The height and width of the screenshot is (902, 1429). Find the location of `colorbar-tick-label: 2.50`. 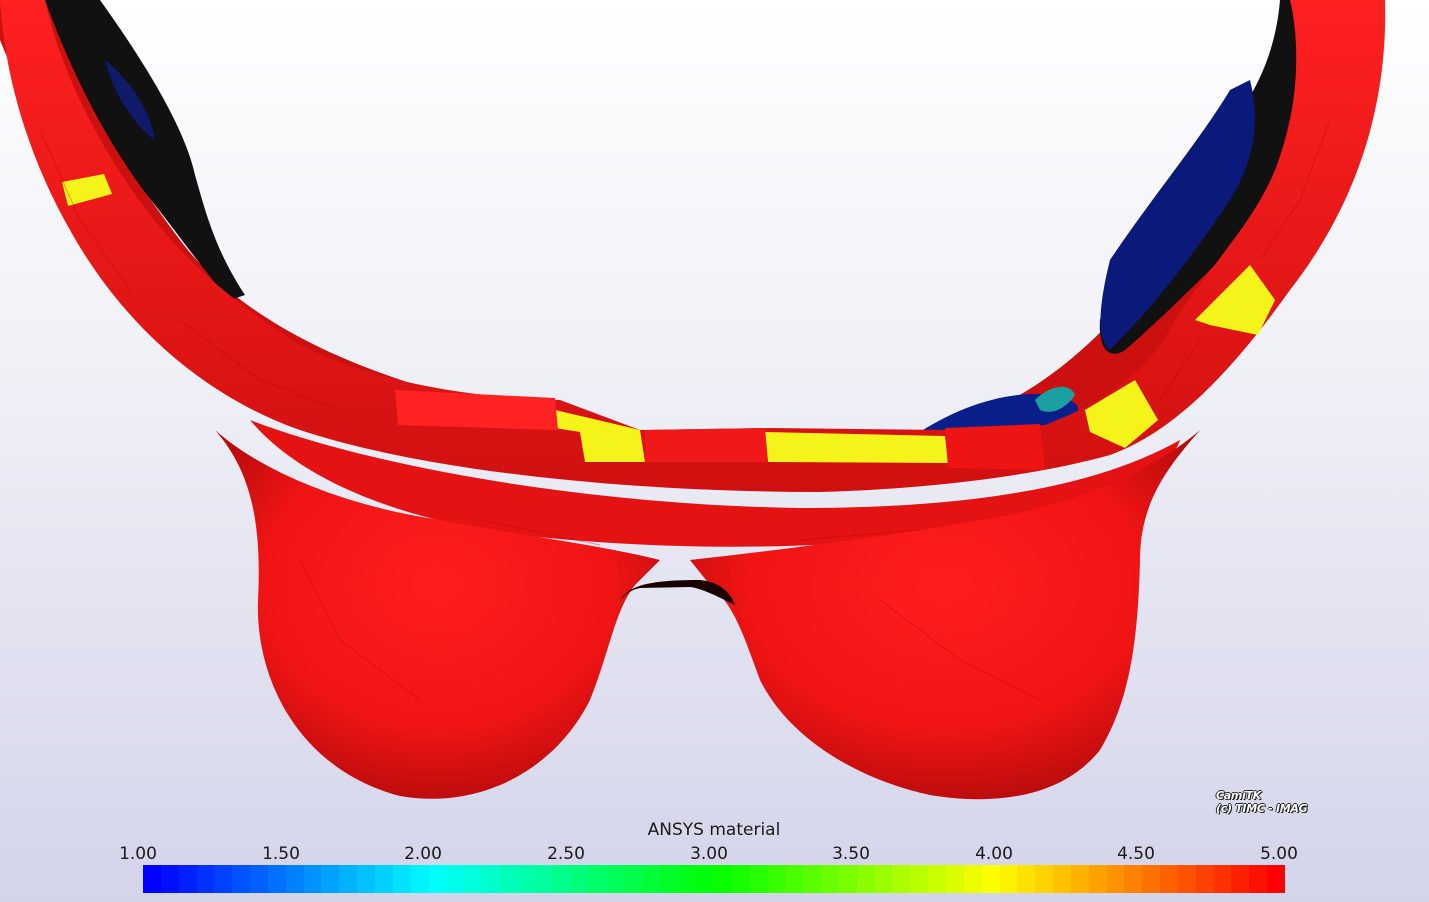

colorbar-tick-label: 2.50 is located at coordinates (566, 854).